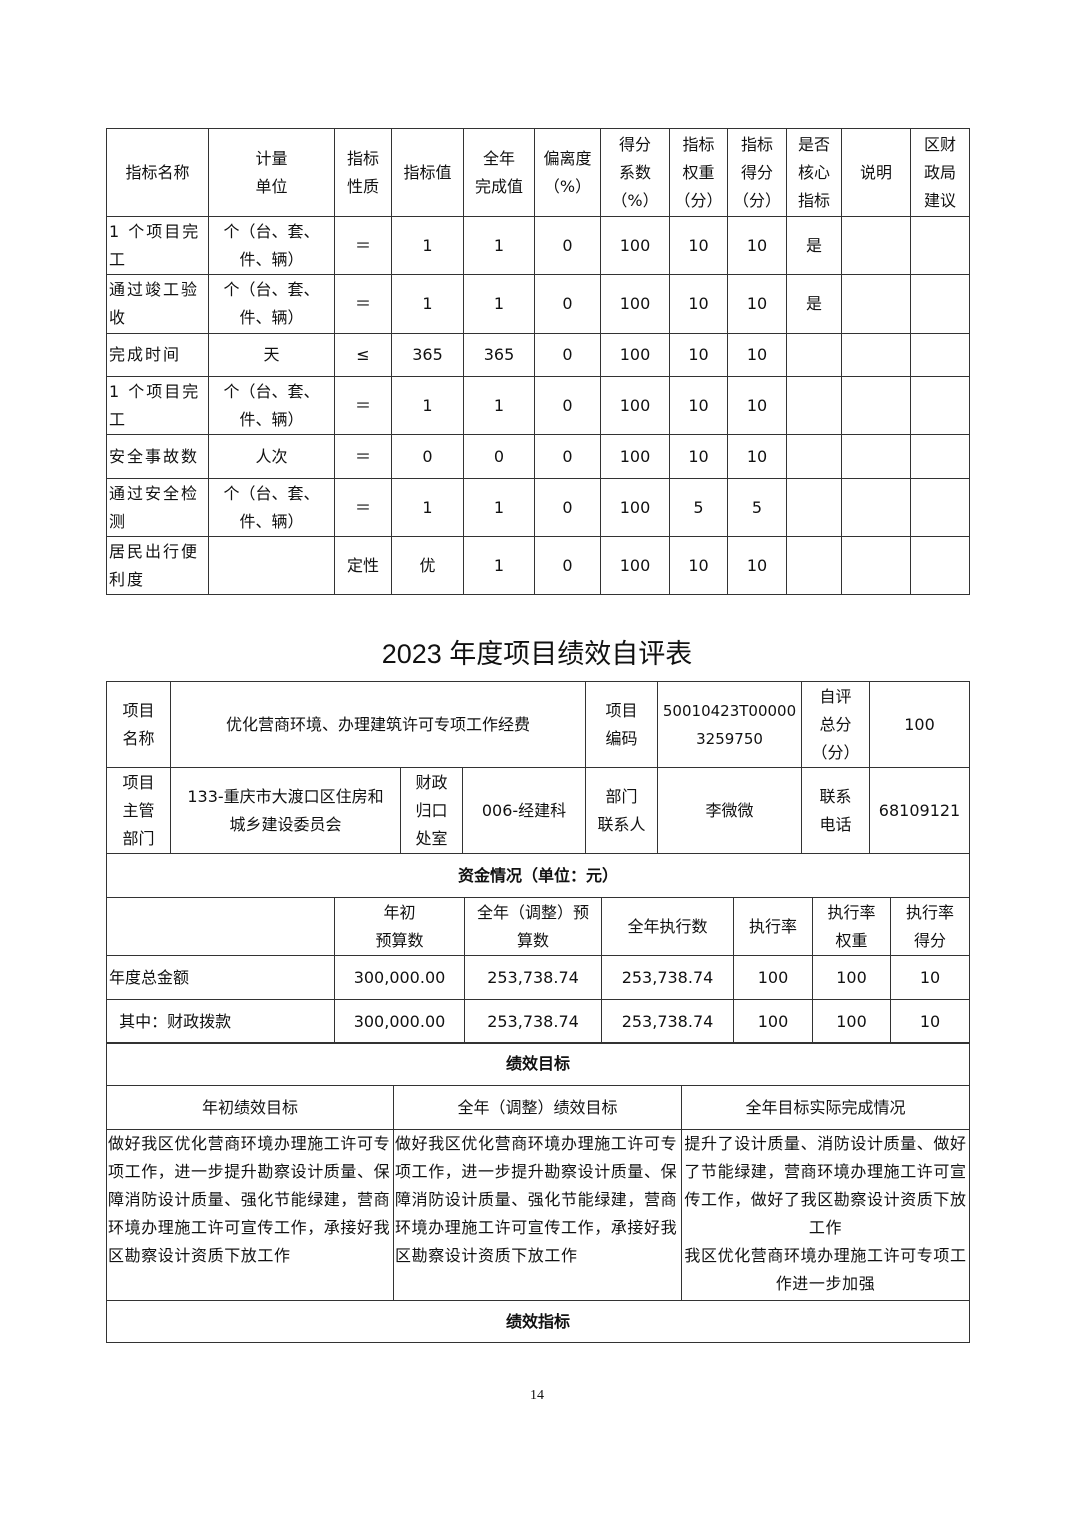  What do you see at coordinates (138, 810) in the screenshot?
I see `department-label: 项目 主管 部门` at bounding box center [138, 810].